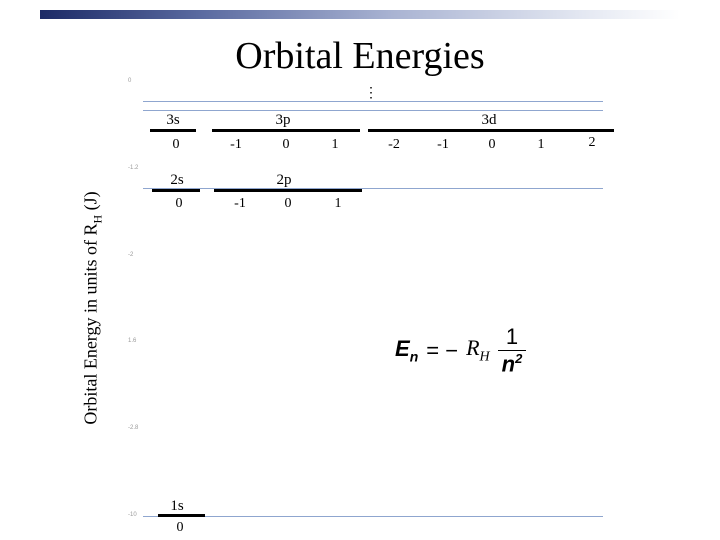 Image resolution: width=720 pixels, height=540 pixels. Describe the element at coordinates (133, 168) in the screenshot. I see `tick-label: -1.2` at that location.